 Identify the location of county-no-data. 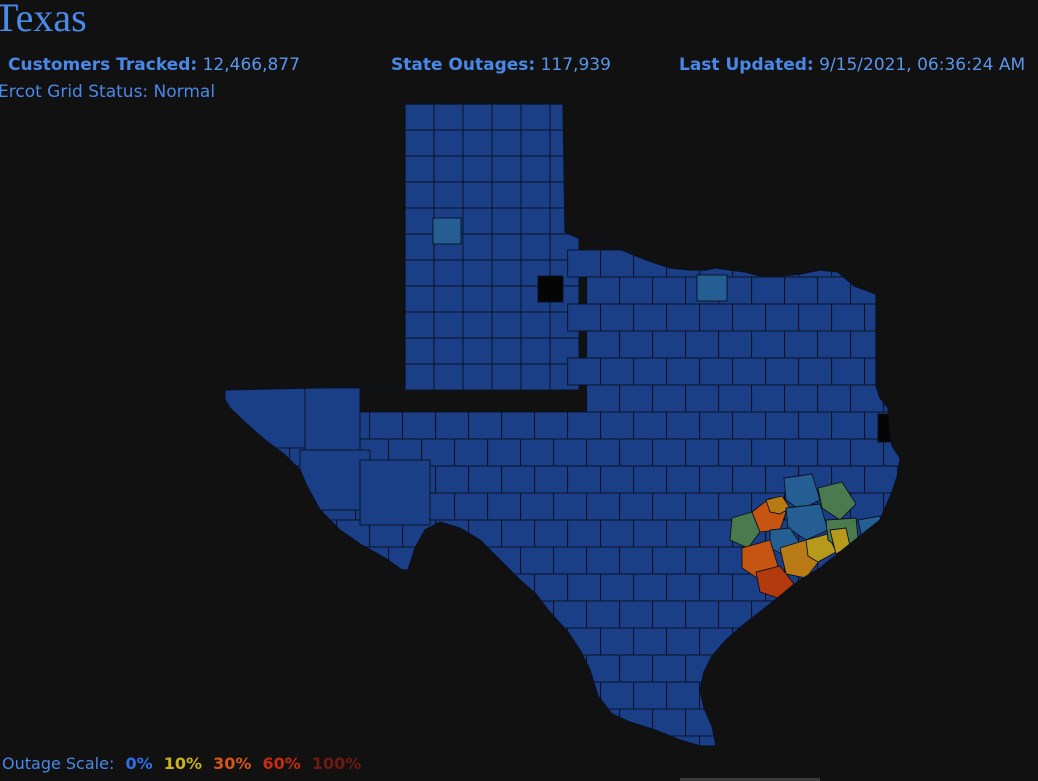
(550, 289).